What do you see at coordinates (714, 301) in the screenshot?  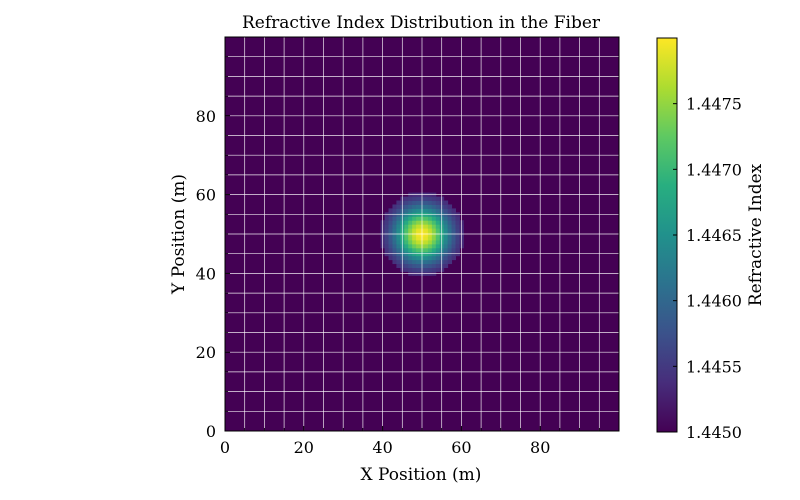 I see `colorbar-tick-label: 1.4460` at bounding box center [714, 301].